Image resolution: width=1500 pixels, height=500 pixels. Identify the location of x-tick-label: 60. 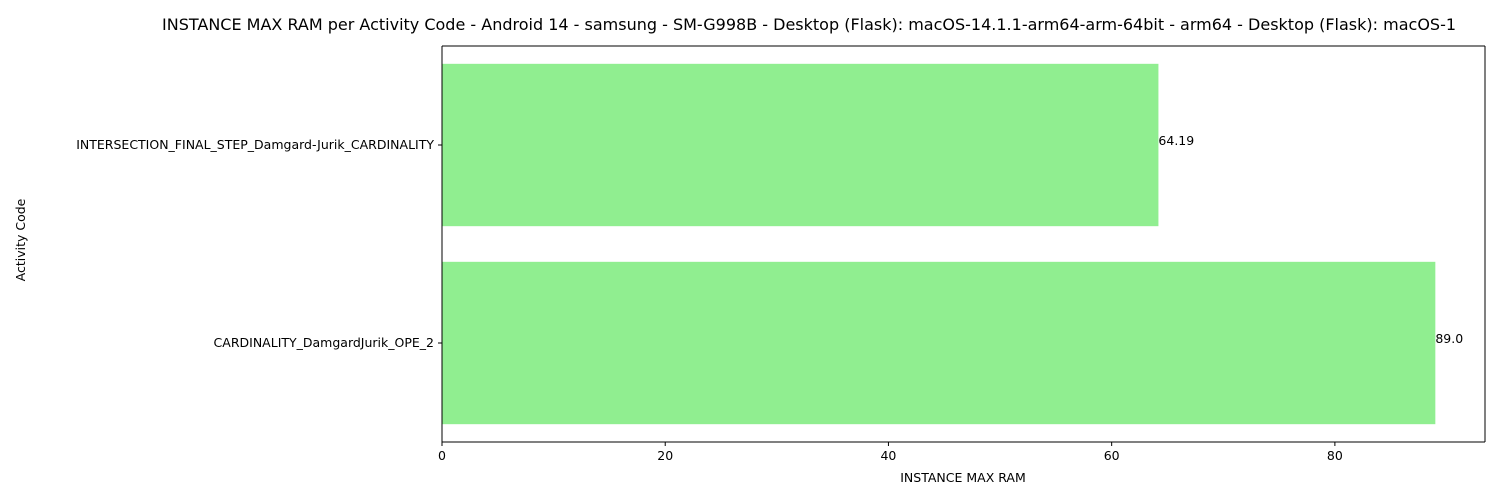
(1112, 455).